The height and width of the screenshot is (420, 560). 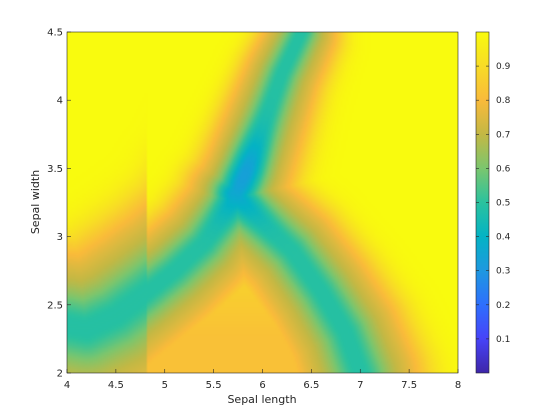 I want to click on y-axis: 2 2.5 3 3.5 4 4.5, so click(x=59, y=204).